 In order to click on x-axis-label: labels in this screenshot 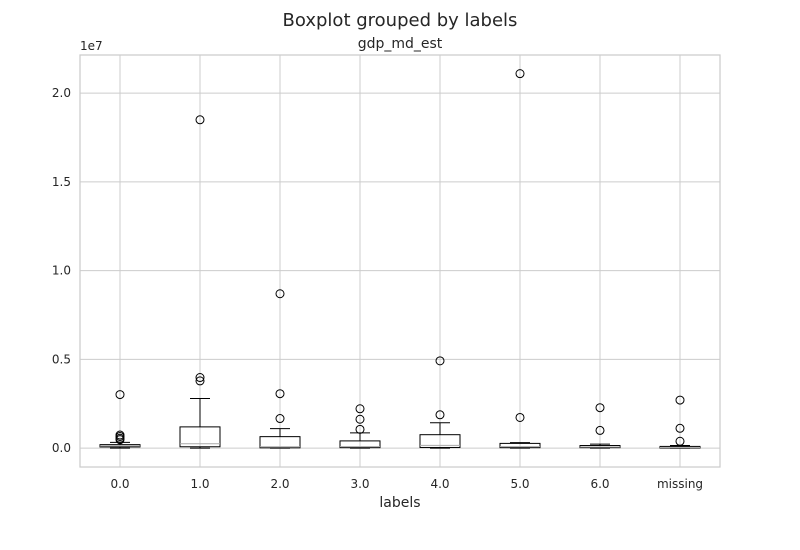, I will do `click(399, 503)`.